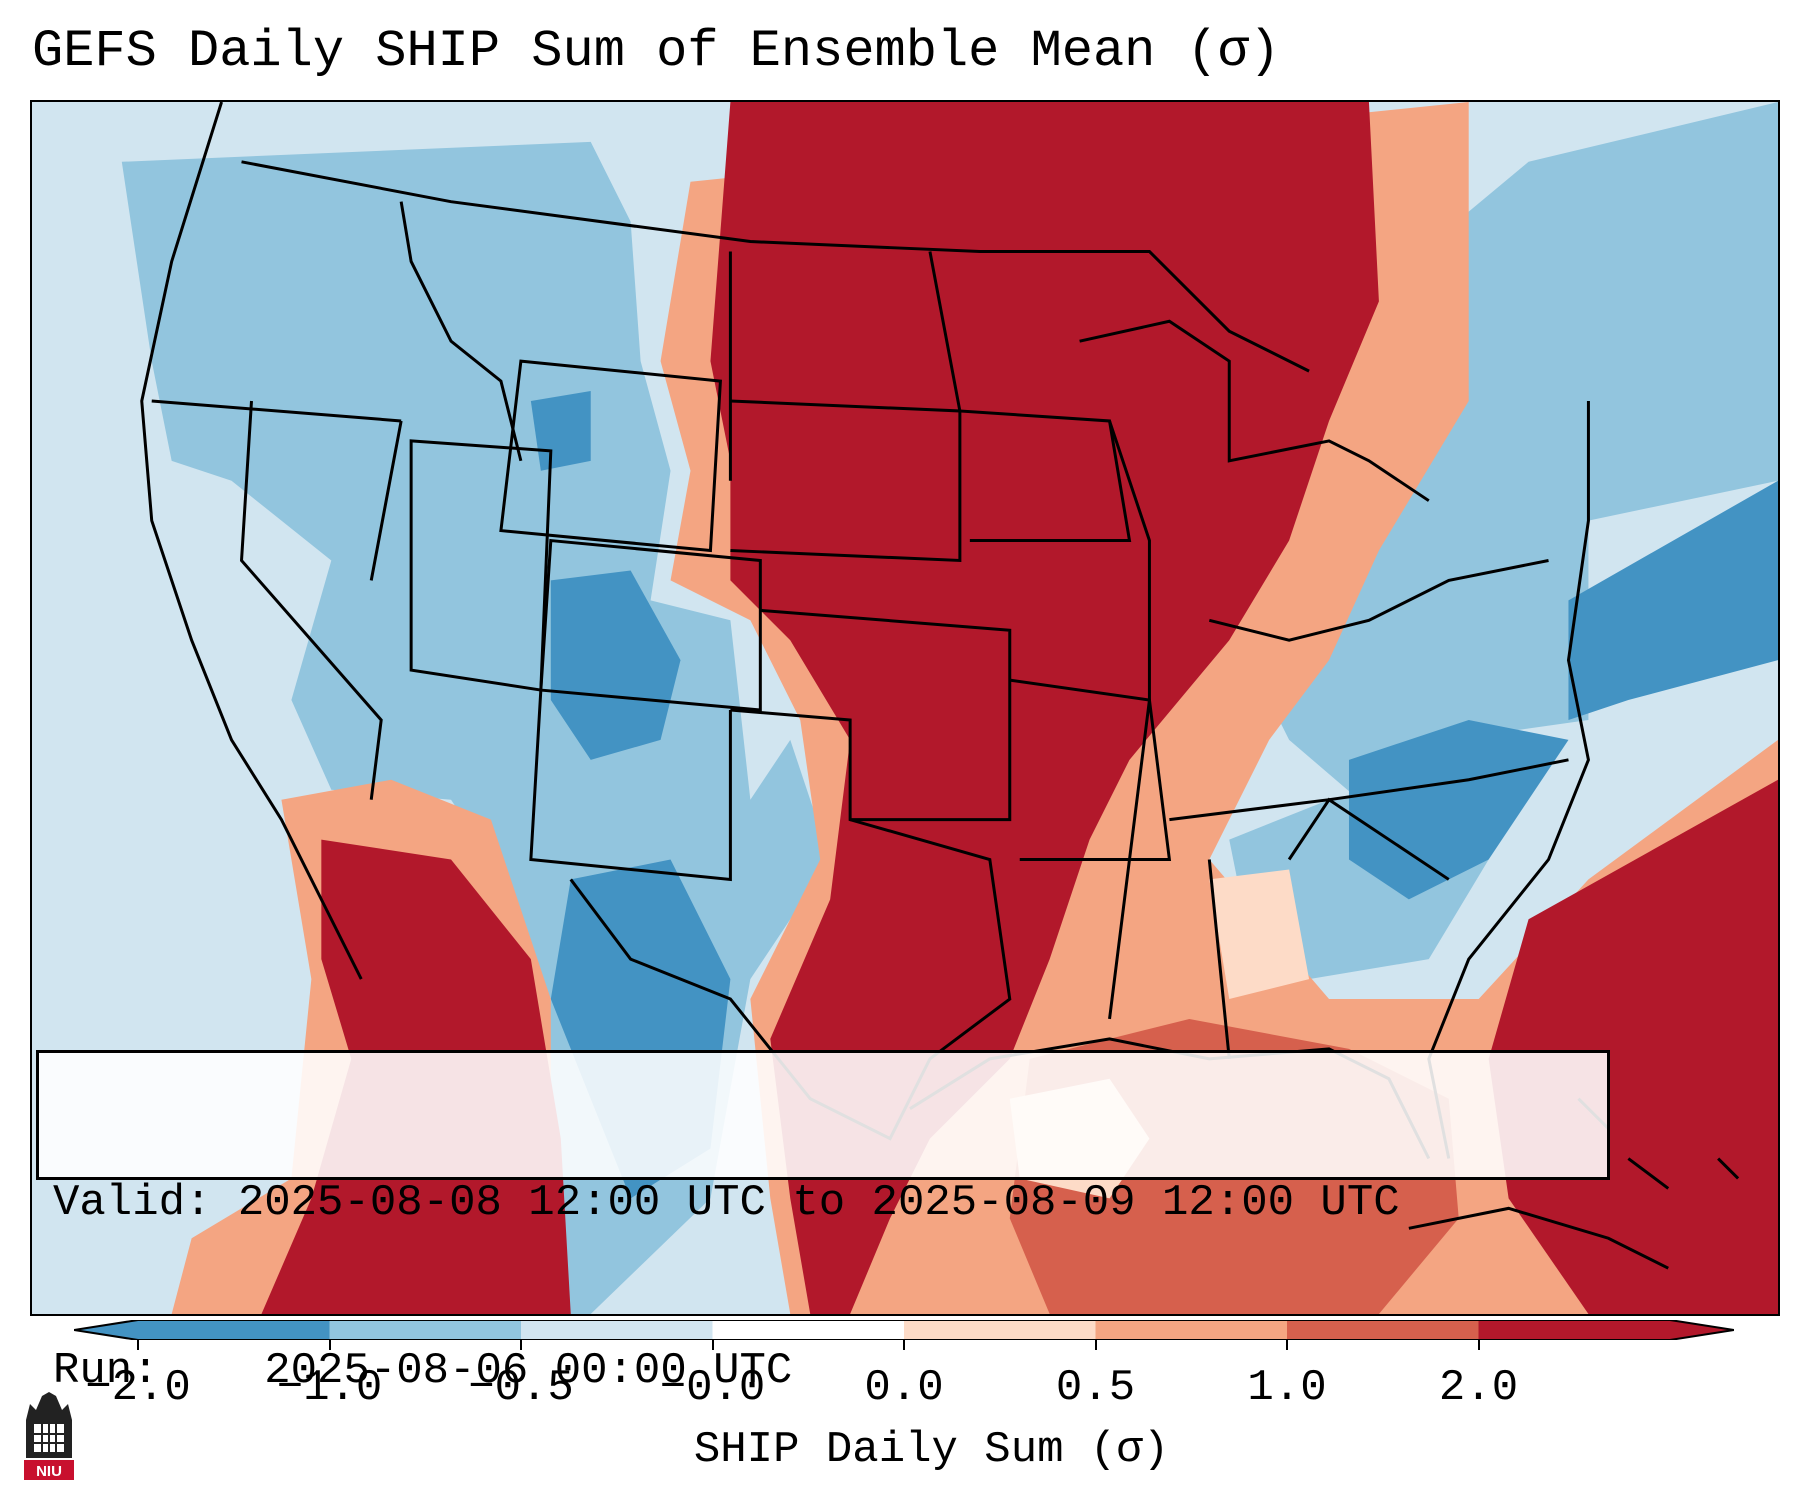 The width and height of the screenshot is (1803, 1506). I want to click on field-strong-negative-carolinas, so click(1458, 809).